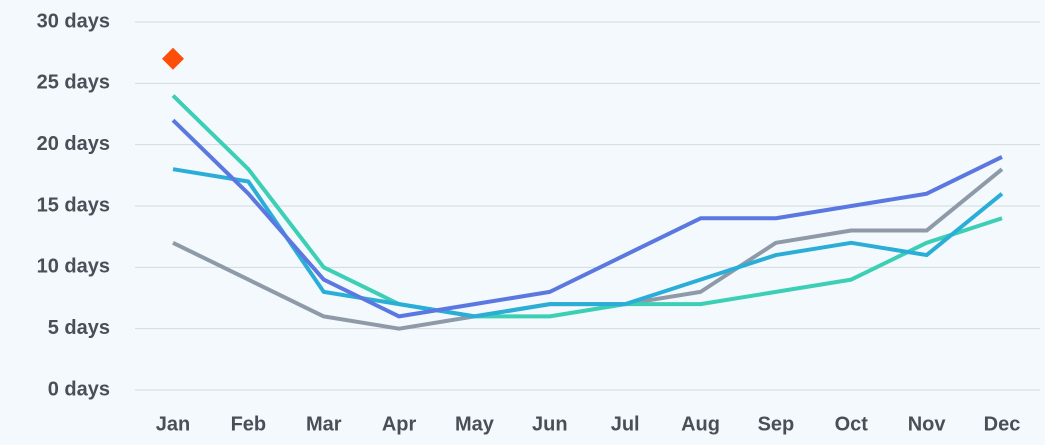  What do you see at coordinates (700, 424) in the screenshot?
I see `x-tick-label: Aug` at bounding box center [700, 424].